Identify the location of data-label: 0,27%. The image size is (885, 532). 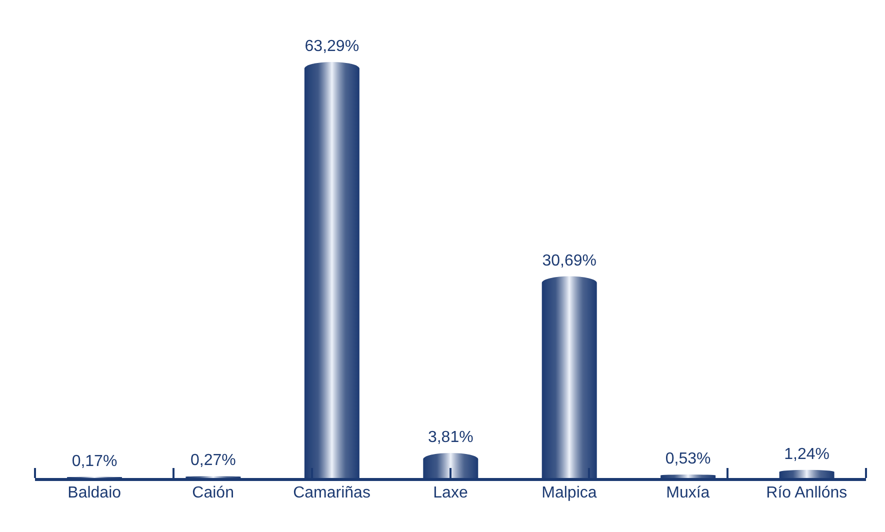
(213, 461).